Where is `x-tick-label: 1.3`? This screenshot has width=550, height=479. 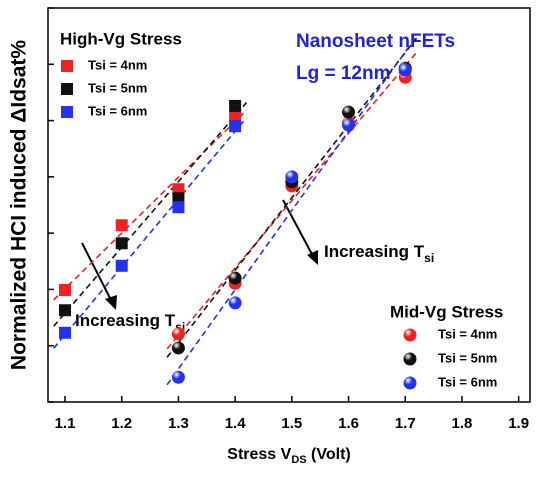
x-tick-label: 1.3 is located at coordinates (178, 423).